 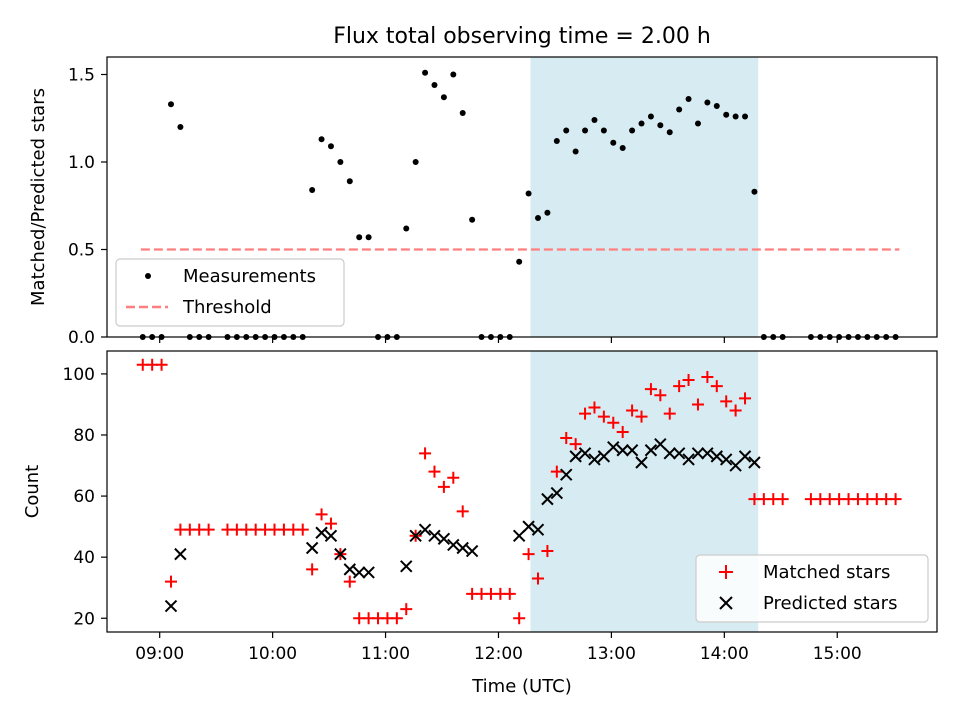 I want to click on predicted-stars-legend-label: Predicted stars, so click(x=830, y=603).